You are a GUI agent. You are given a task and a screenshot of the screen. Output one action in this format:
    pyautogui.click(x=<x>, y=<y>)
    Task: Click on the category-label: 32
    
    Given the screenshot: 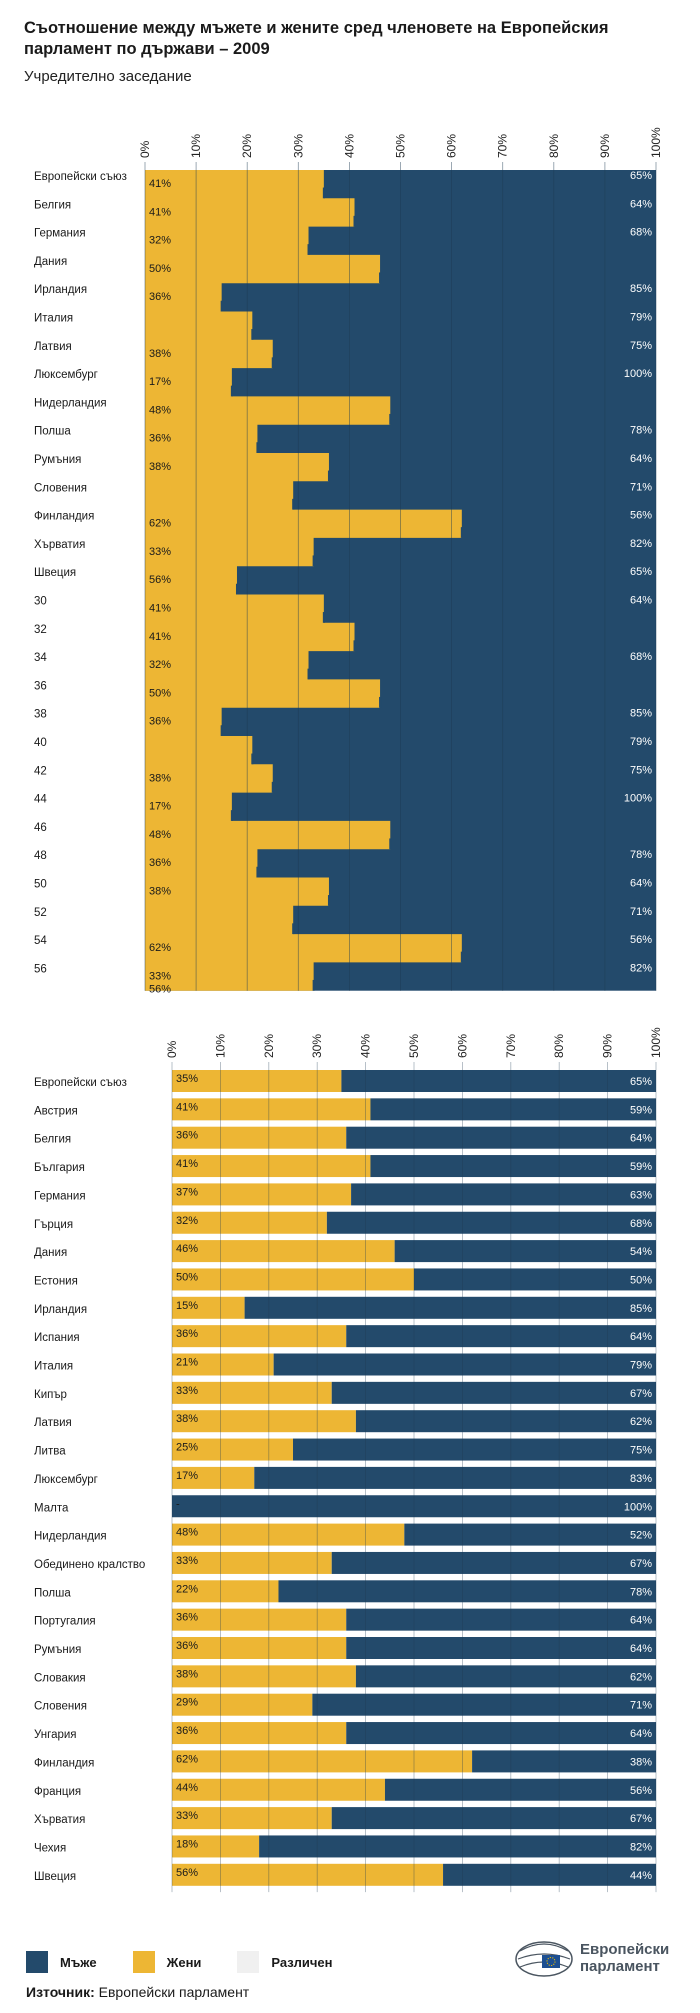 What is the action you would take?
    pyautogui.click(x=40, y=630)
    